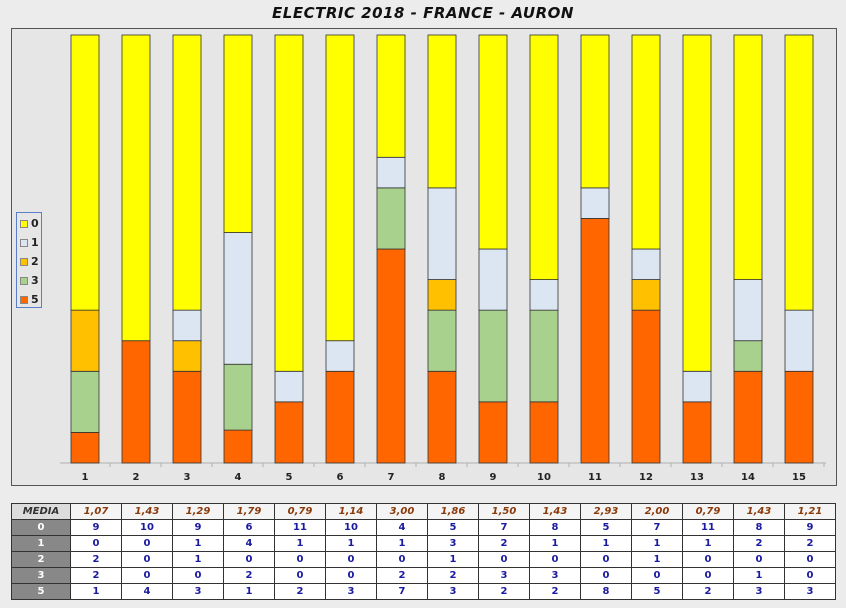 The width and height of the screenshot is (846, 608). I want to click on legend-label: 2, so click(35, 261).